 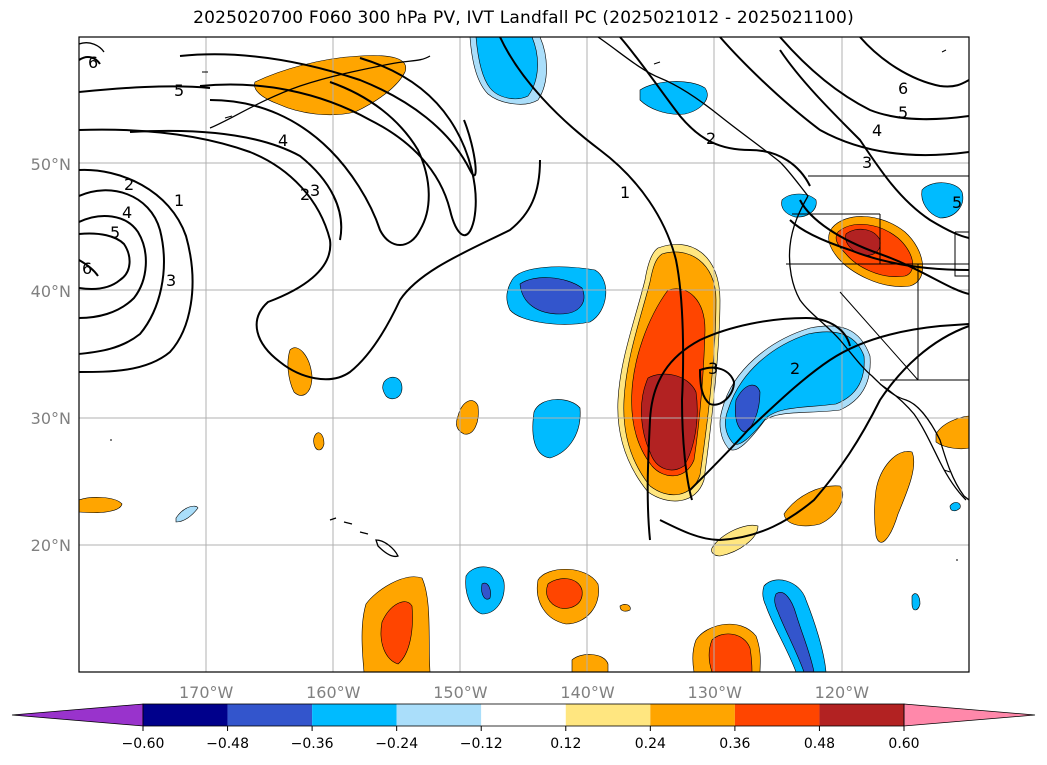 What do you see at coordinates (747, 408) in the screenshot?
I see `anomaly-negative-offca-deep` at bounding box center [747, 408].